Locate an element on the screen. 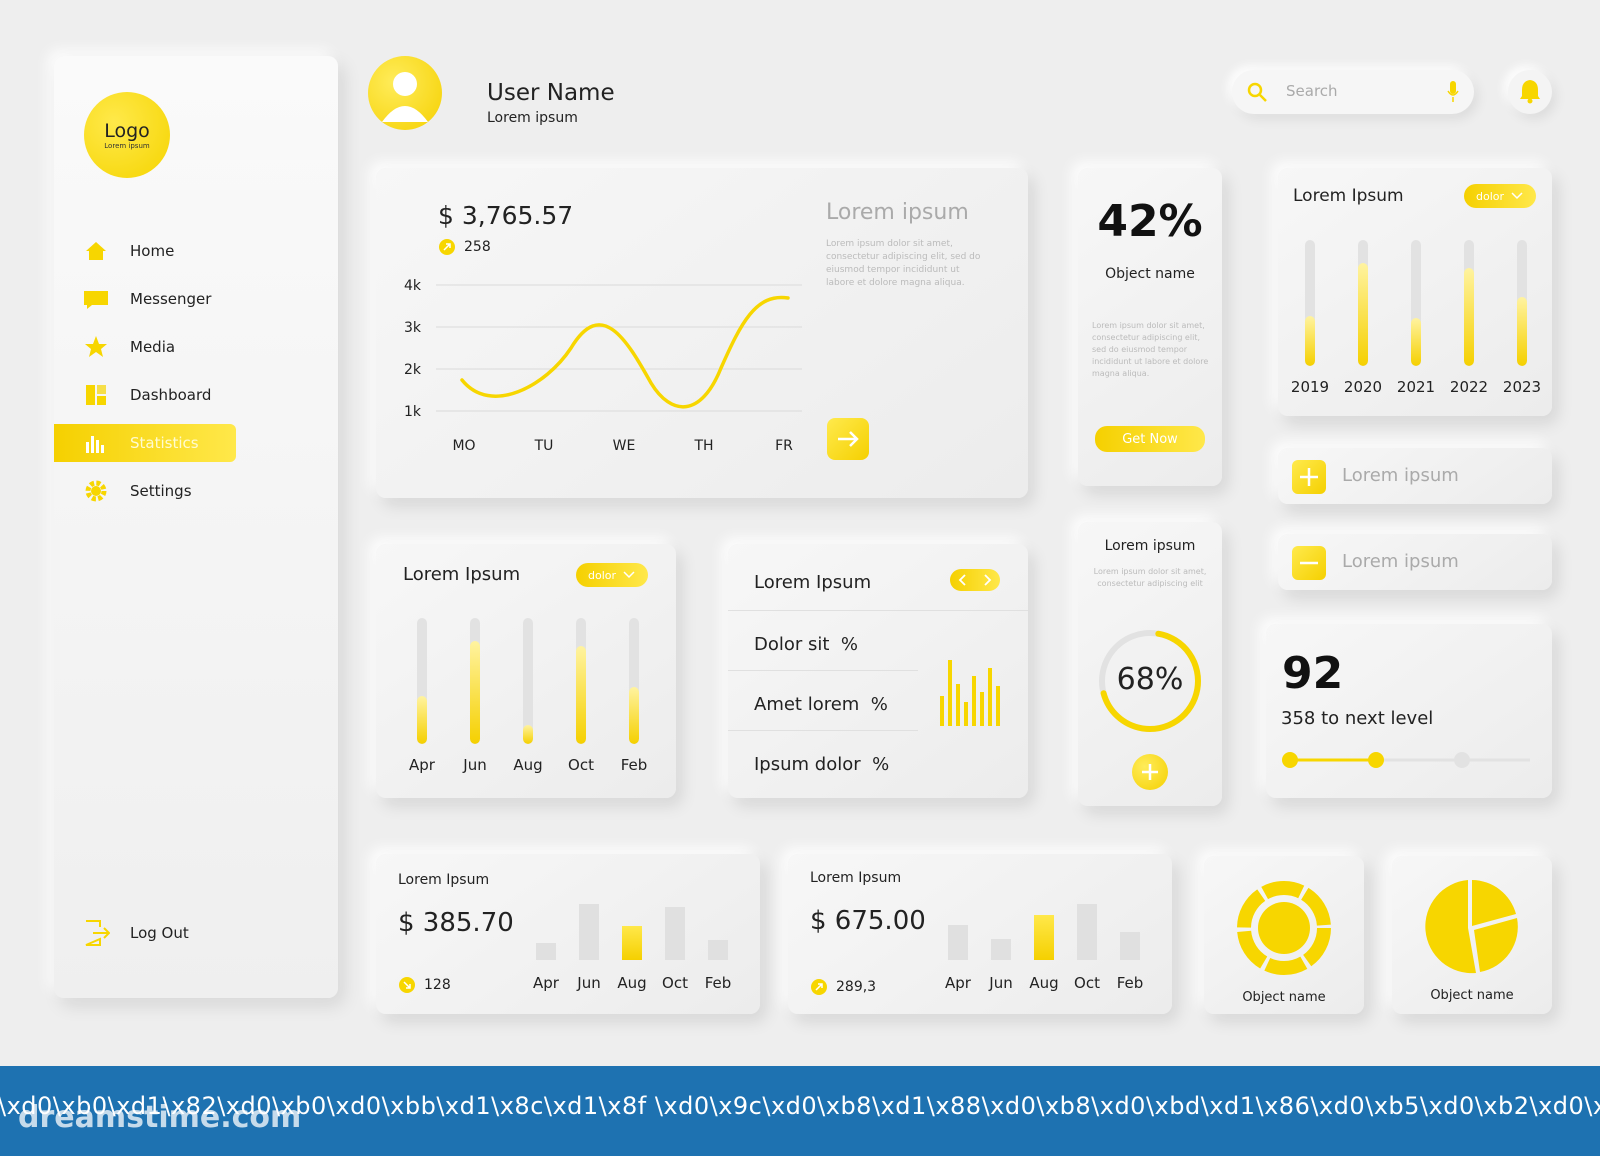 This screenshot has width=1600, height=1156. logo: Logo Lorem ipsum is located at coordinates (127, 135).